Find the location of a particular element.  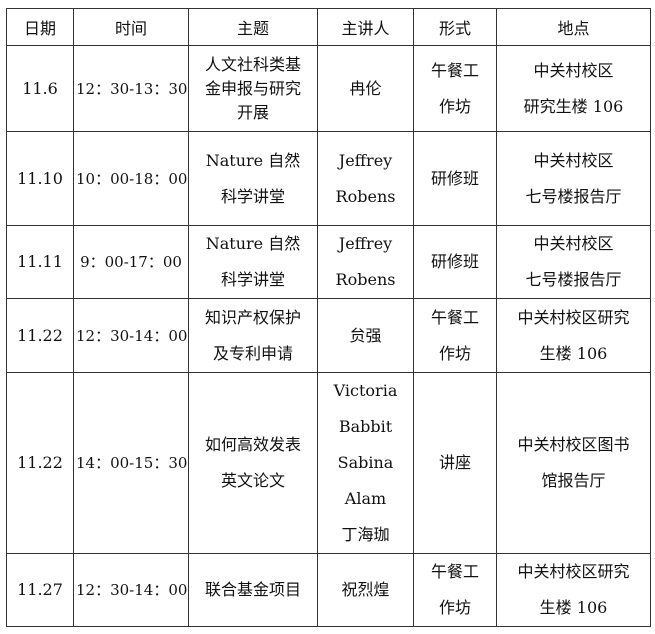

header-speaker: 主讲人 is located at coordinates (365, 27).